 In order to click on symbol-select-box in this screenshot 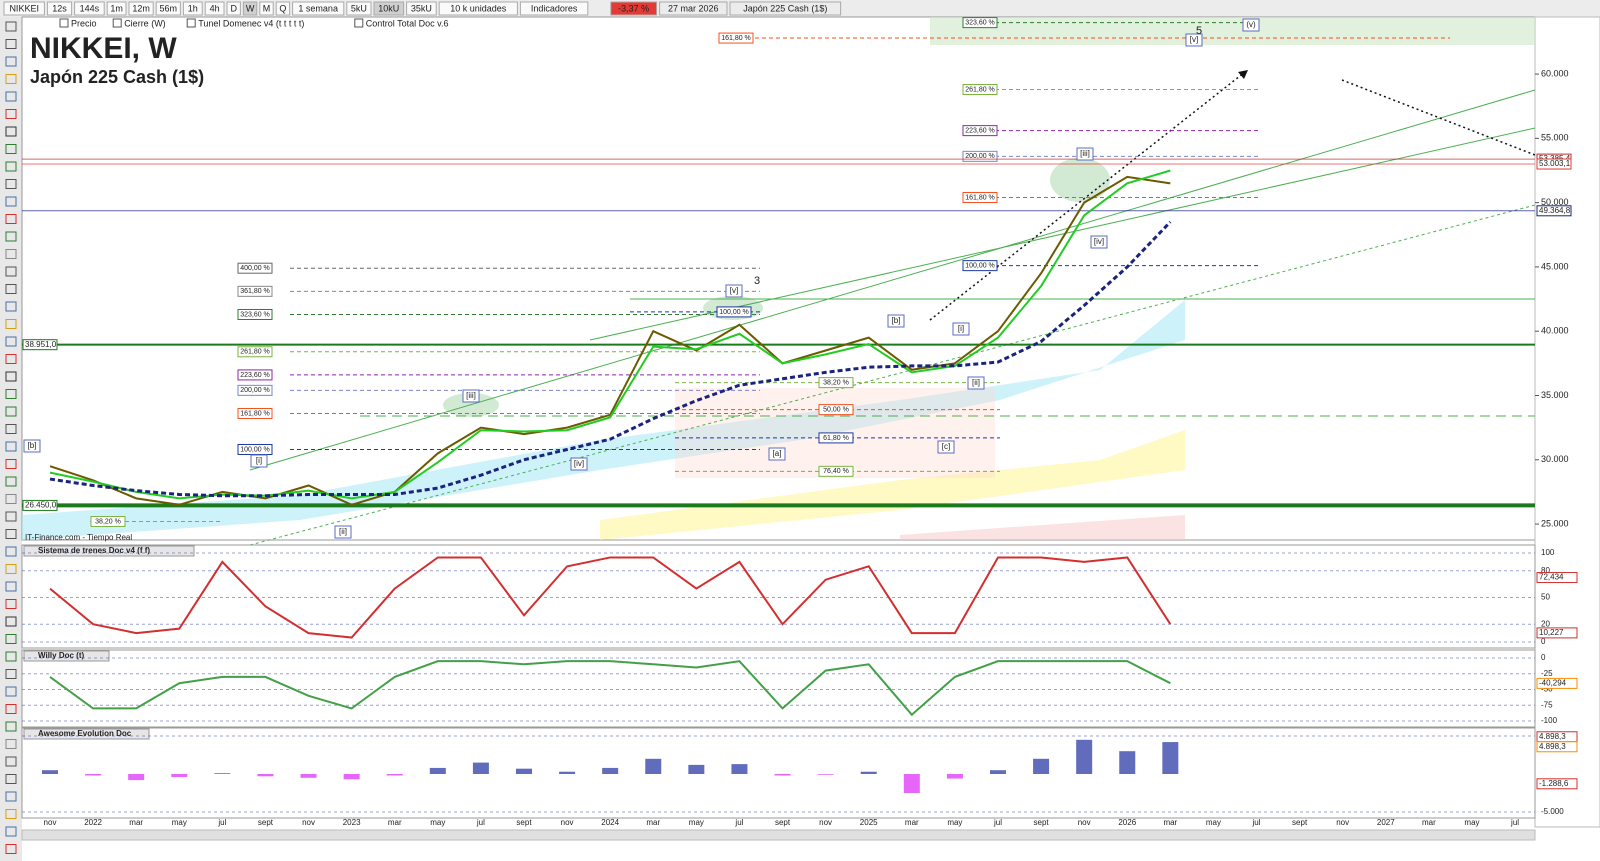, I will do `click(24, 8)`.